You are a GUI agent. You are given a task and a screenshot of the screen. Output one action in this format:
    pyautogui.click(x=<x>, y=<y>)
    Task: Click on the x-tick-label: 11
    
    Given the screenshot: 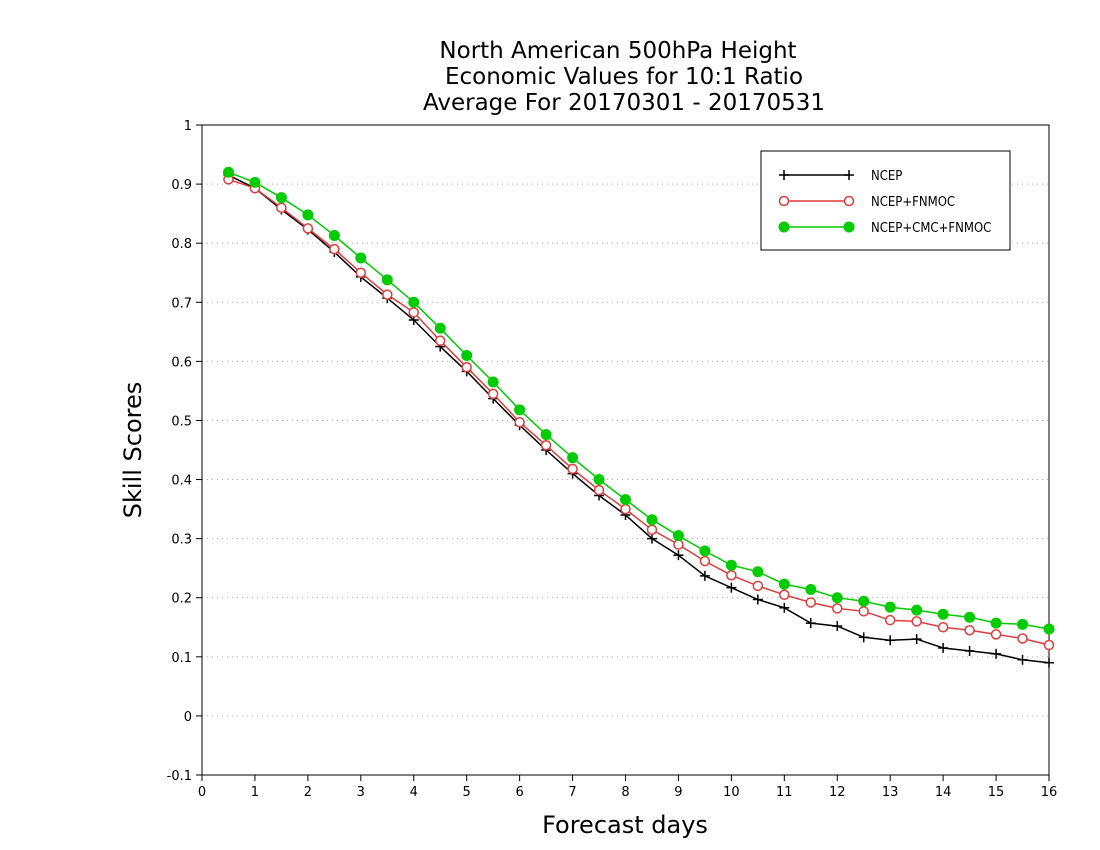 What is the action you would take?
    pyautogui.click(x=784, y=792)
    